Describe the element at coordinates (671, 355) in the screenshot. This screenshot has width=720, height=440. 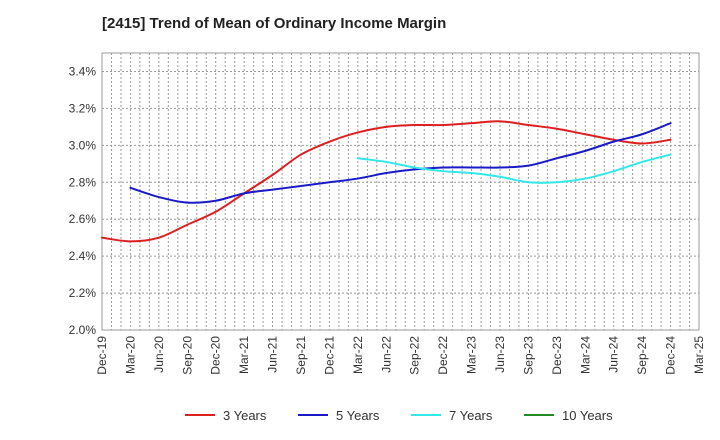
I see `x-tick-label: Dec-24` at that location.